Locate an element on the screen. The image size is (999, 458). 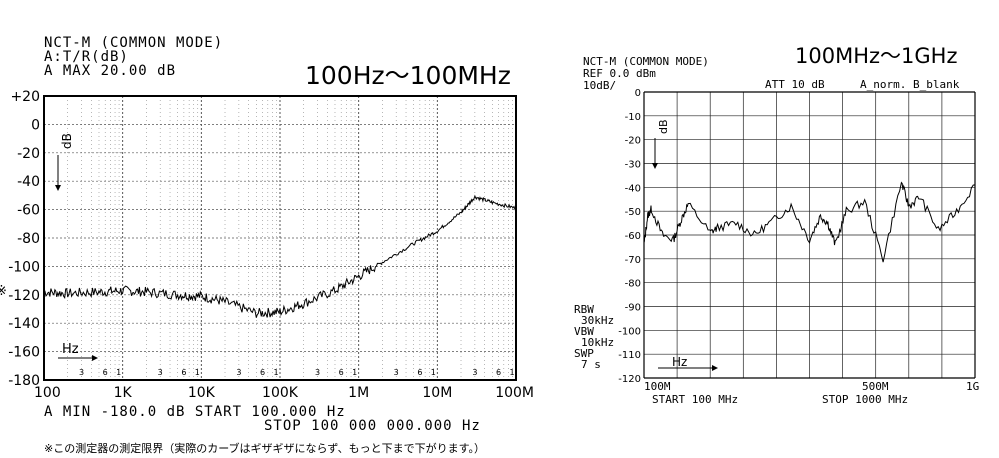
right-x-label-mid: 500M is located at coordinates (875, 386).